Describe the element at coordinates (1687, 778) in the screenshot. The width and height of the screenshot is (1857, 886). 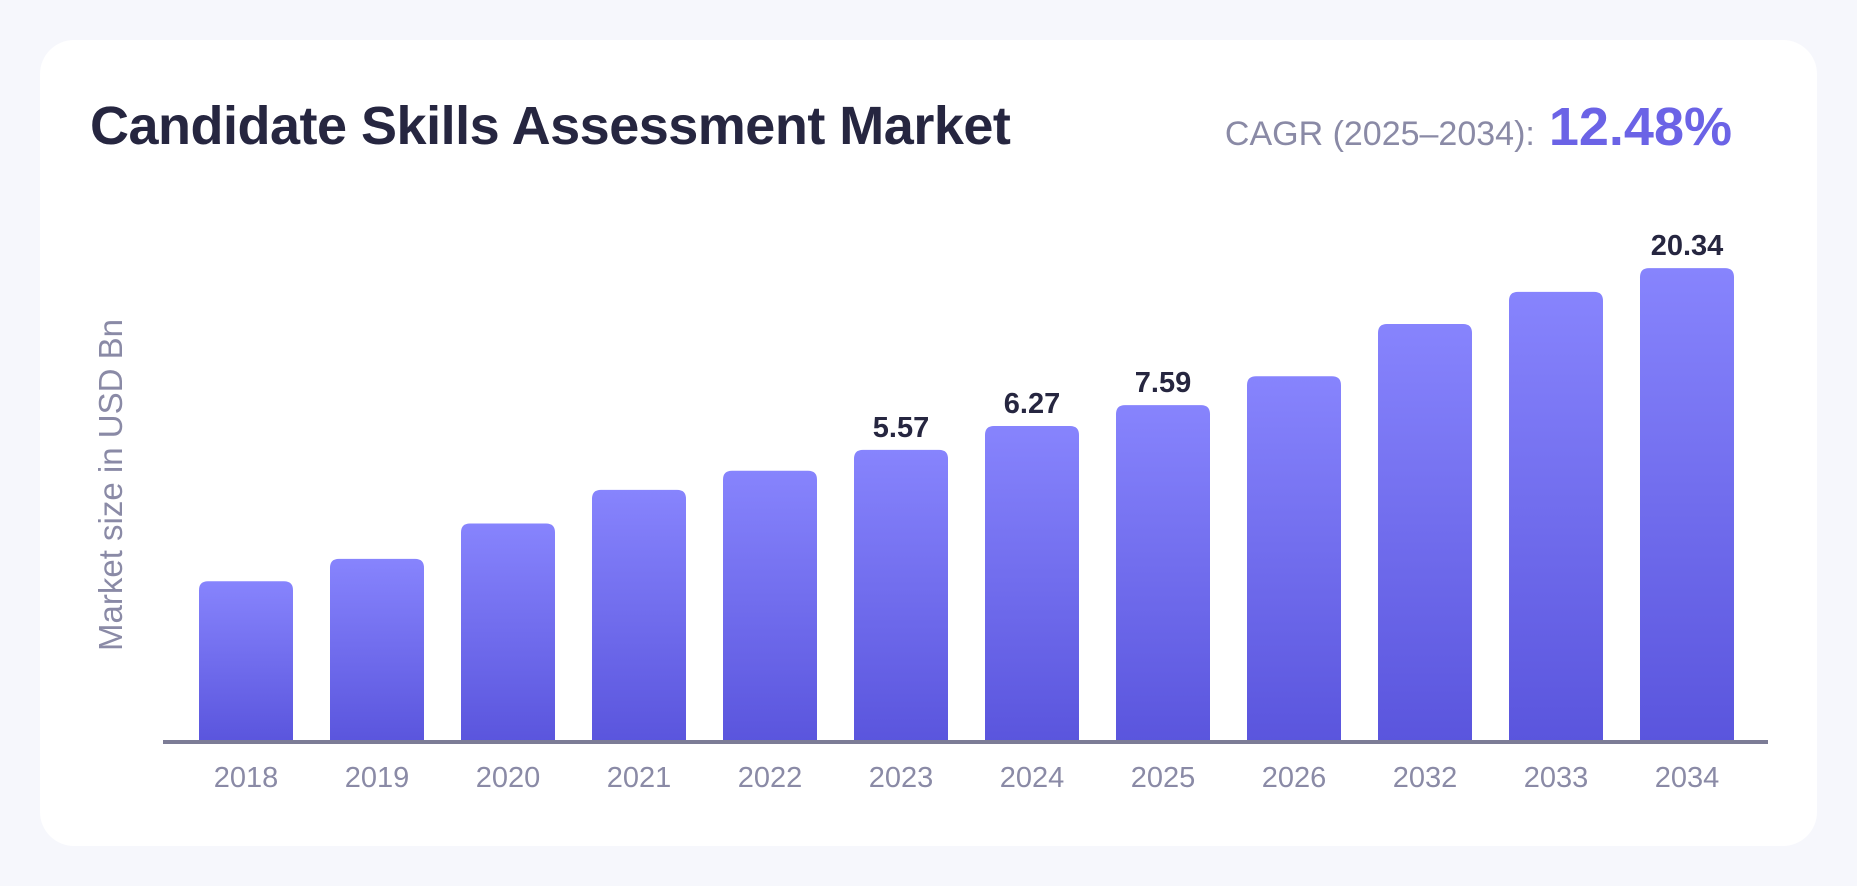
I see `x-tick-label-2034: 2034` at that location.